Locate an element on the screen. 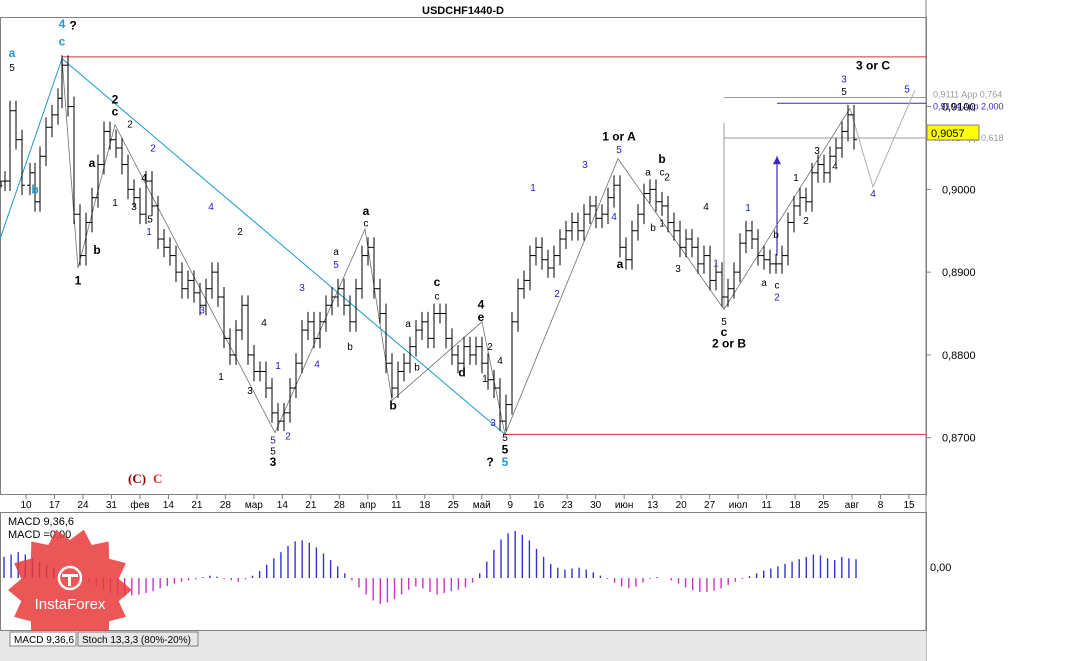 Image resolution: width=1083 pixels, height=661 pixels. wave-label: 1 or A is located at coordinates (619, 137).